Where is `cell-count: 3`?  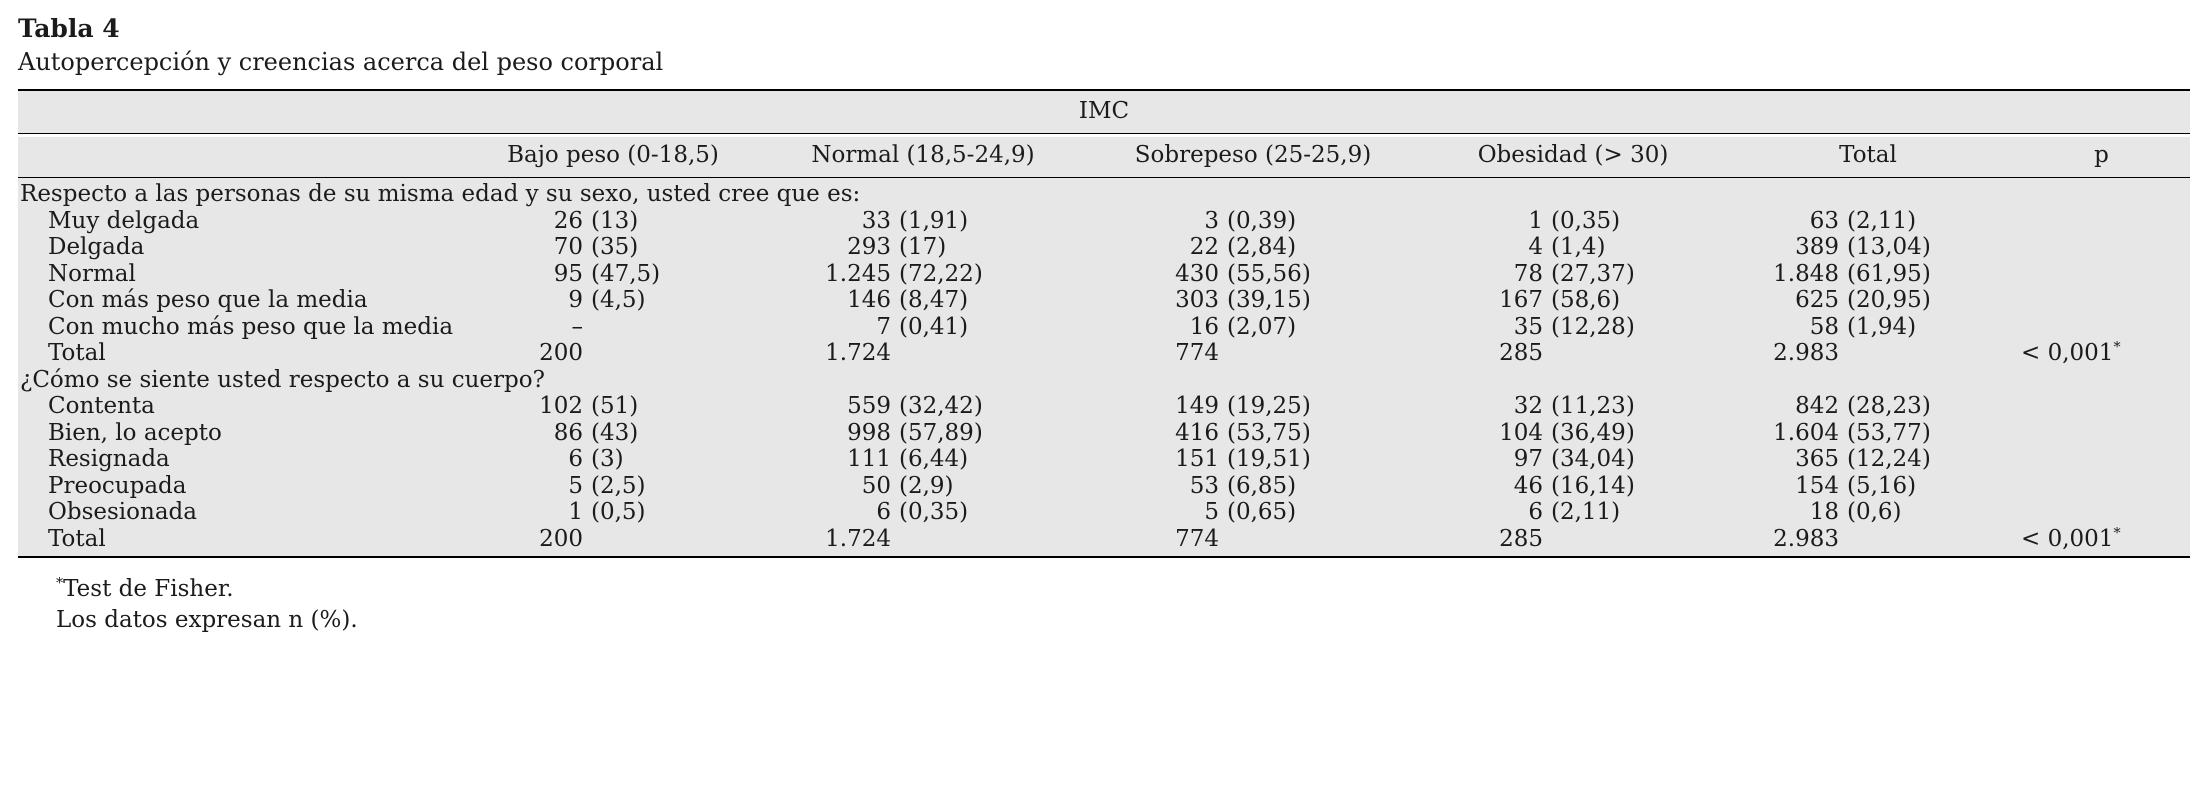
cell-count: 3 is located at coordinates (1211, 220).